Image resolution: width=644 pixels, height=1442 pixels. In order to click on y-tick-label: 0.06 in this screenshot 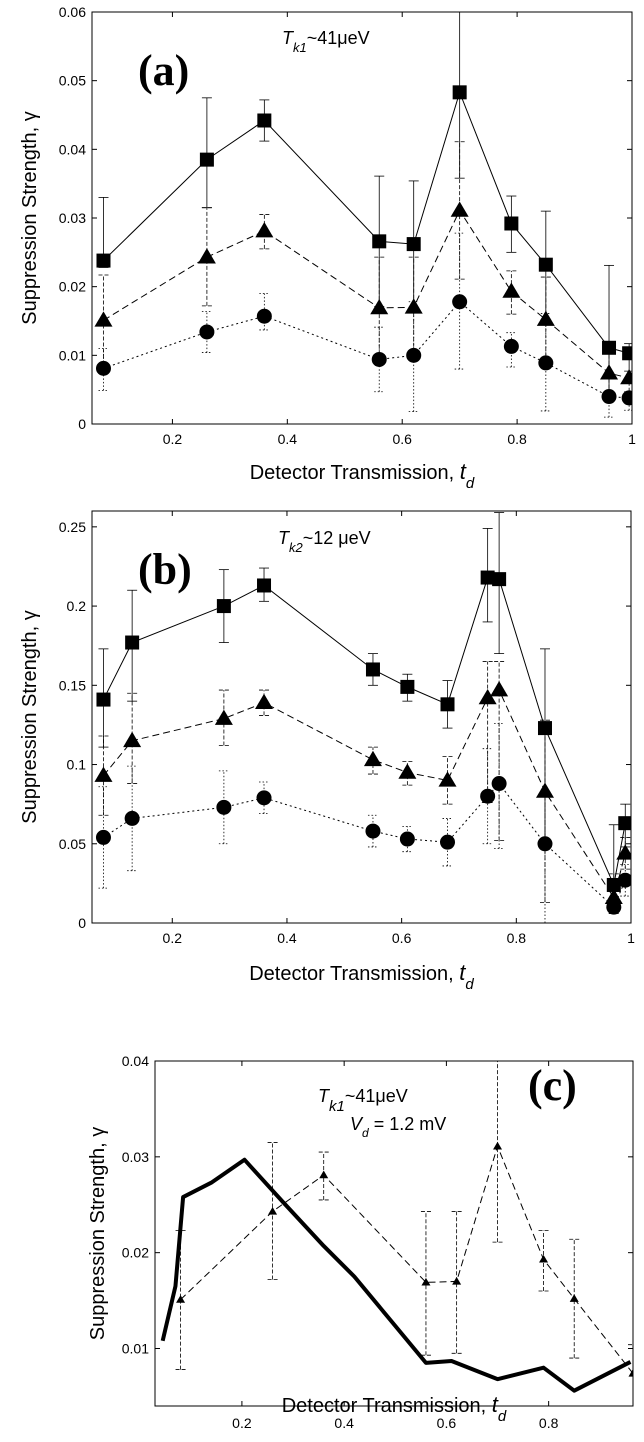, I will do `click(72, 12)`.